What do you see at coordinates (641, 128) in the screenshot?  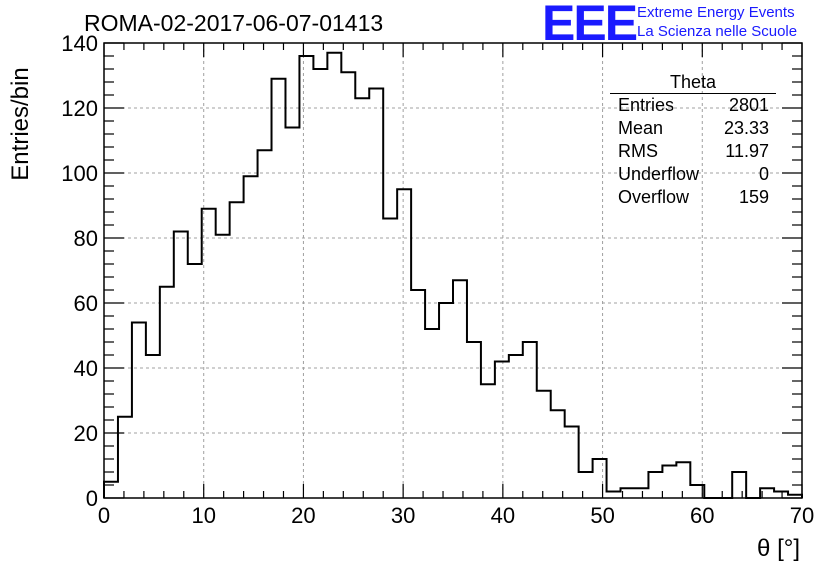 I see `stats-label: Mean` at bounding box center [641, 128].